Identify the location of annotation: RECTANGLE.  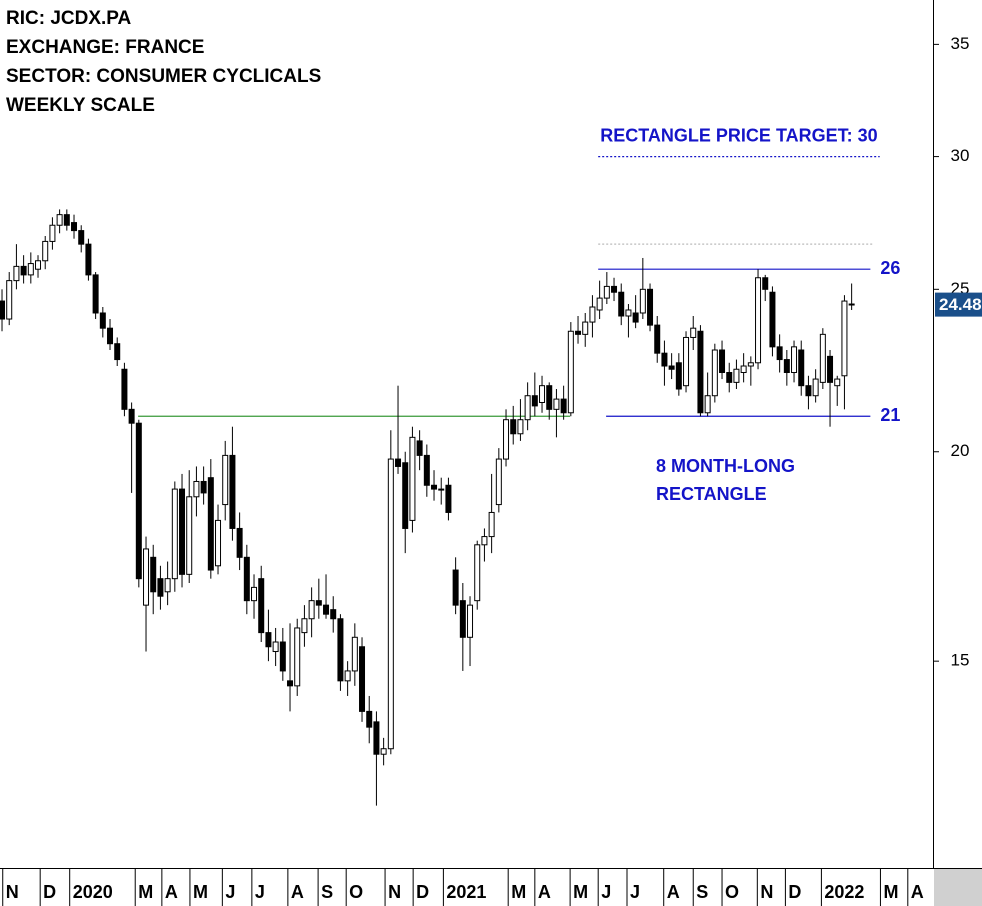
(711, 494).